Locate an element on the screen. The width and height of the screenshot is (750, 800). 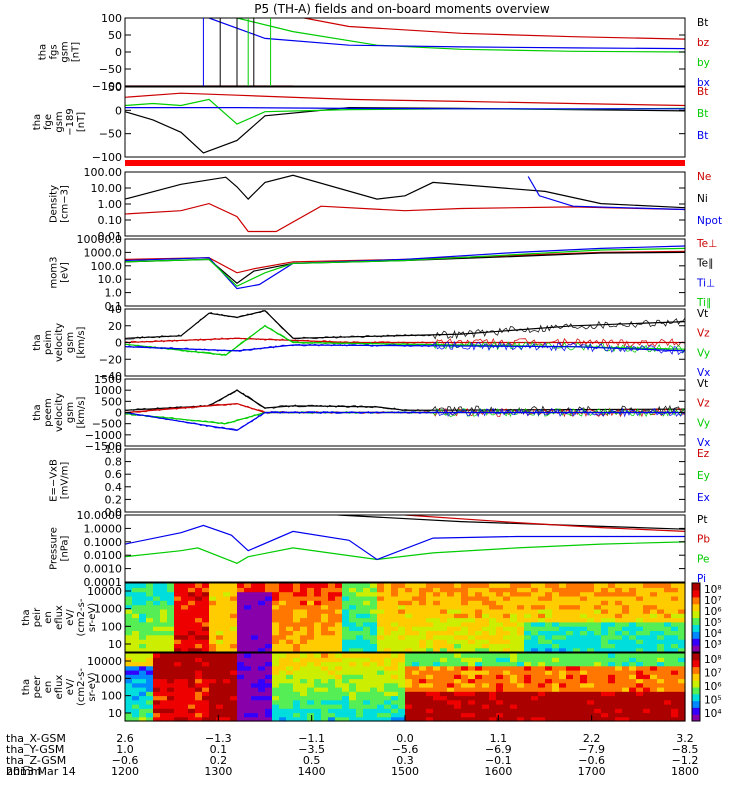
y-label-line: en is located at coordinates (48, 617).